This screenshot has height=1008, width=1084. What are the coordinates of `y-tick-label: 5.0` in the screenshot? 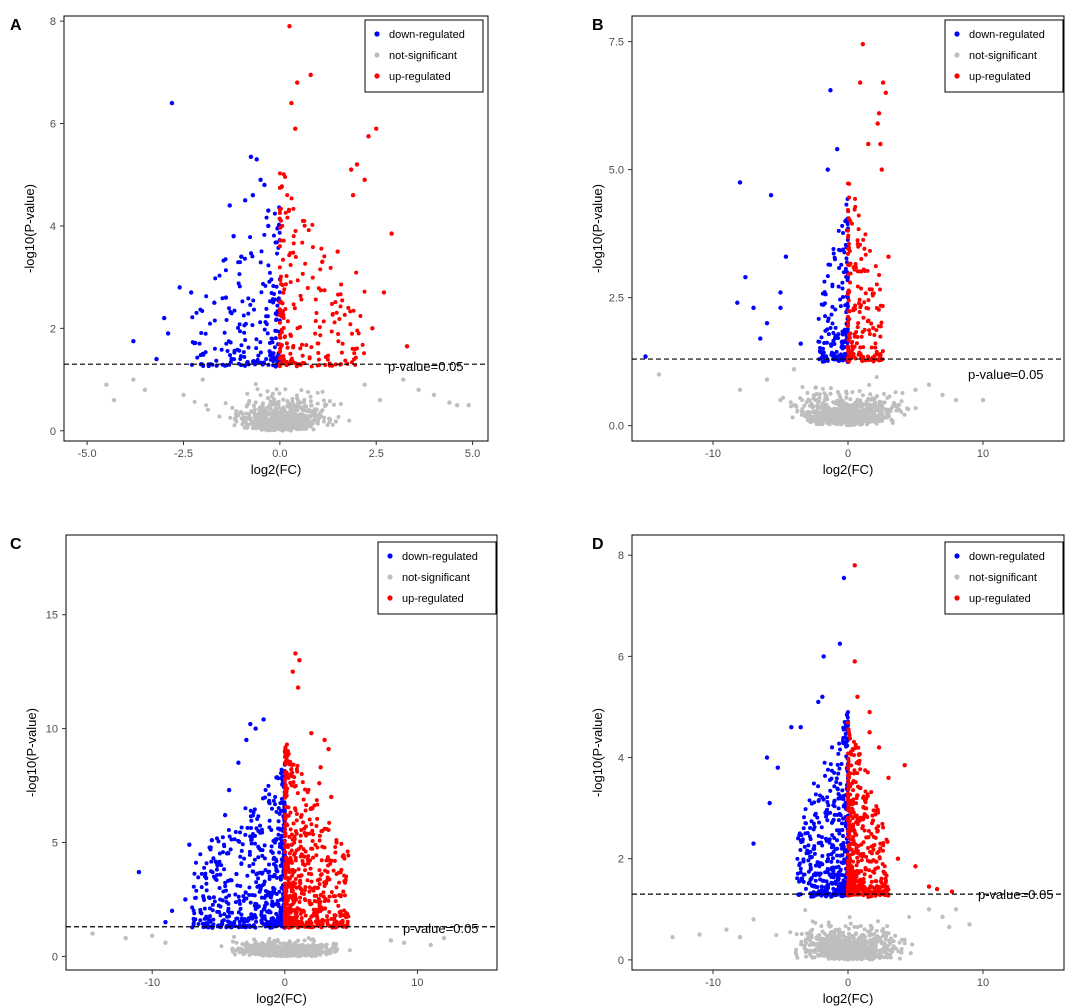 It's located at (616, 171).